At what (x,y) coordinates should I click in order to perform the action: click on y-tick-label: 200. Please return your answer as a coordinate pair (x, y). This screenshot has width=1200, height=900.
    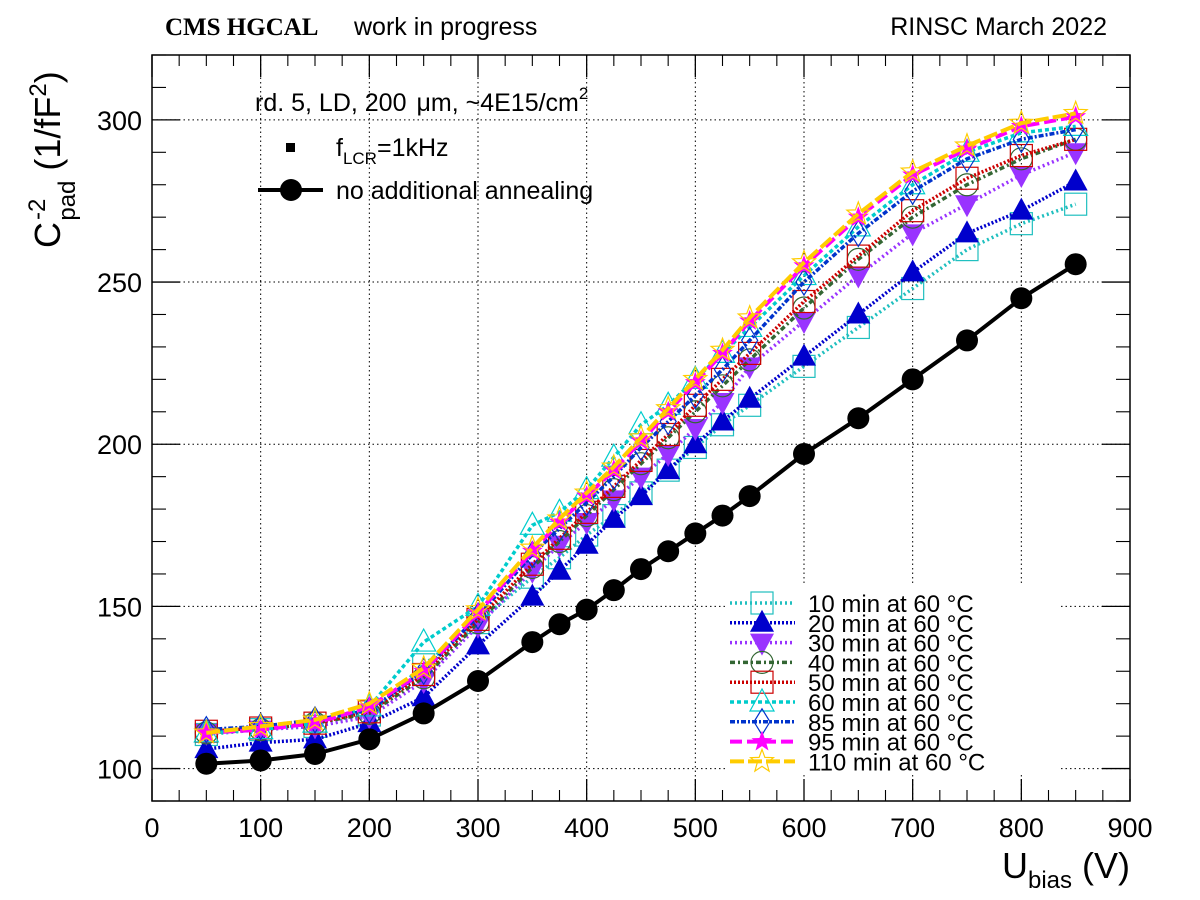
    Looking at the image, I should click on (119, 445).